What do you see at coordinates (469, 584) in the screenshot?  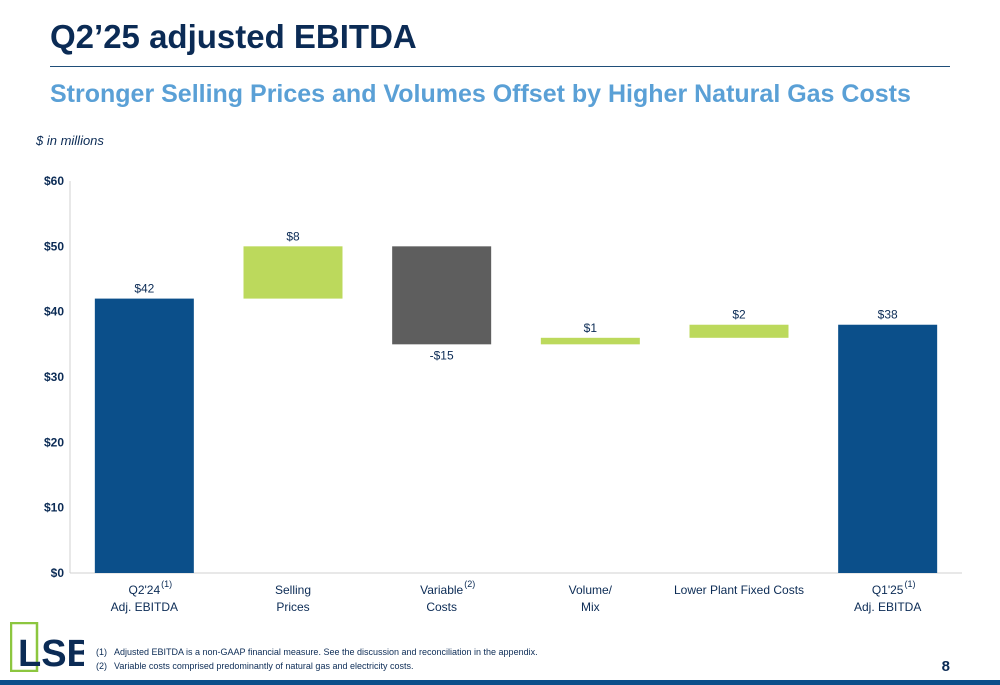 I see `x-tick-footnote: (2)` at bounding box center [469, 584].